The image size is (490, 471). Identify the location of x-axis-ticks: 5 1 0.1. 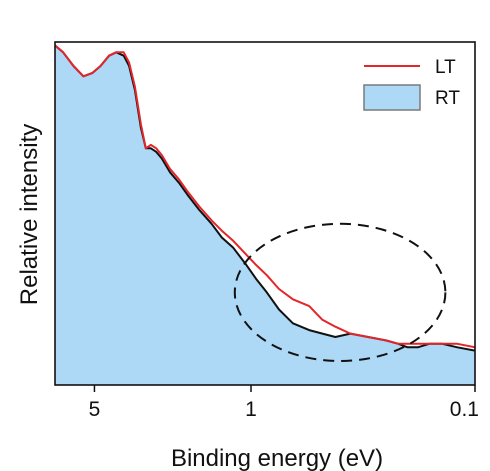
(284, 403).